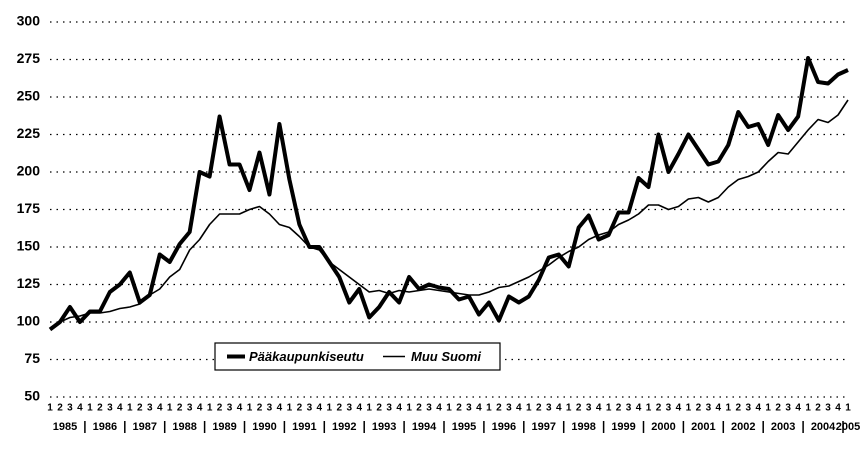 This screenshot has height=453, width=861. Describe the element at coordinates (224, 427) in the screenshot. I see `year-label: 1989` at that location.